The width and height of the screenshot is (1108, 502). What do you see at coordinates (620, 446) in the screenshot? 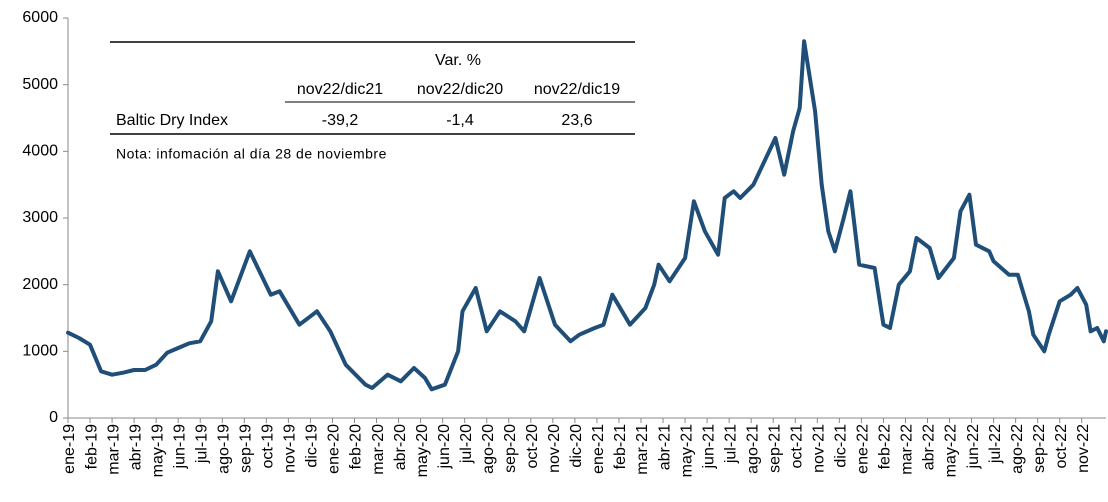
I see `x-tick-label: feb-21` at bounding box center [620, 446].